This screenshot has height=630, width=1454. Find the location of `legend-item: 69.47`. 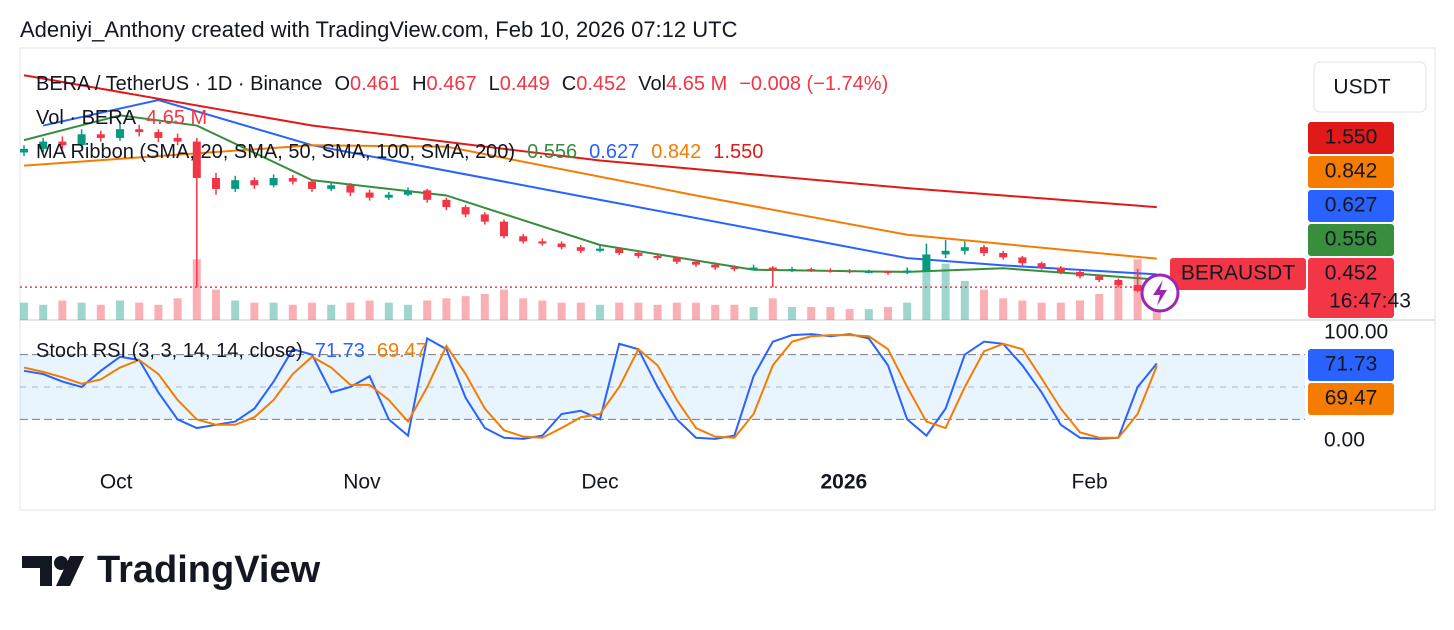

legend-item: 69.47 is located at coordinates (402, 351).